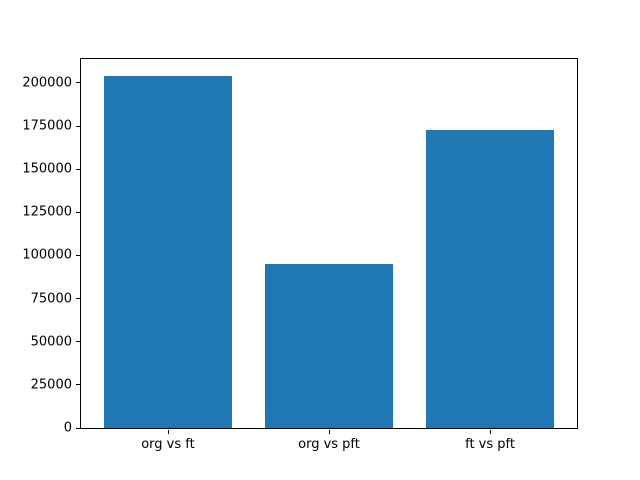 This screenshot has width=640, height=480. Describe the element at coordinates (51, 342) in the screenshot. I see `y-tick-label: 50000` at that location.